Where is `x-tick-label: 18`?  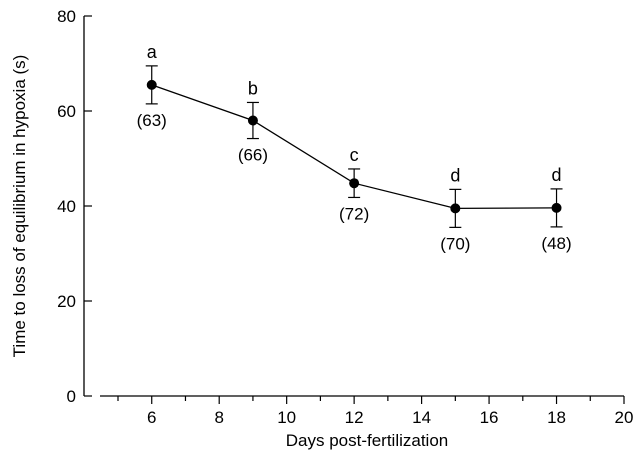
x-tick-label: 18 is located at coordinates (556, 417).